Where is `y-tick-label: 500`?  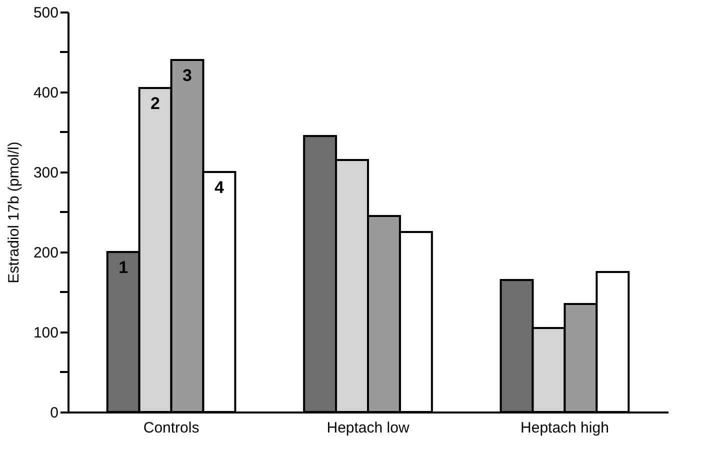
y-tick-label: 500 is located at coordinates (45, 13).